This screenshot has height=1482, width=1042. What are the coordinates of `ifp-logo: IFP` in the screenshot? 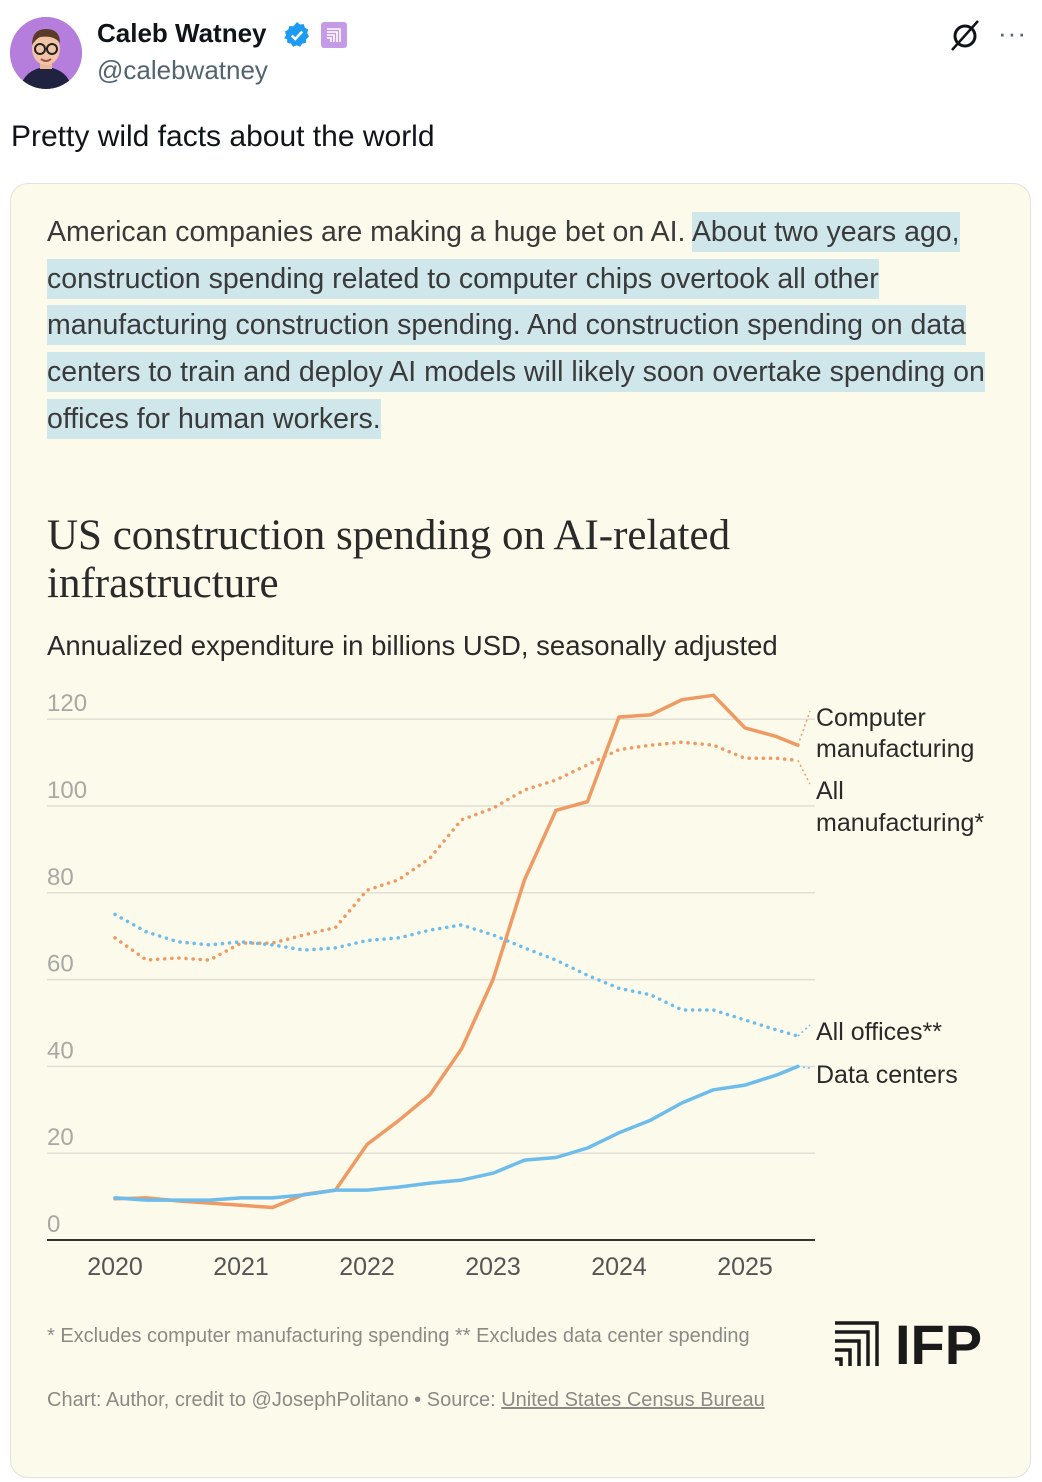 It's located at (908, 1343).